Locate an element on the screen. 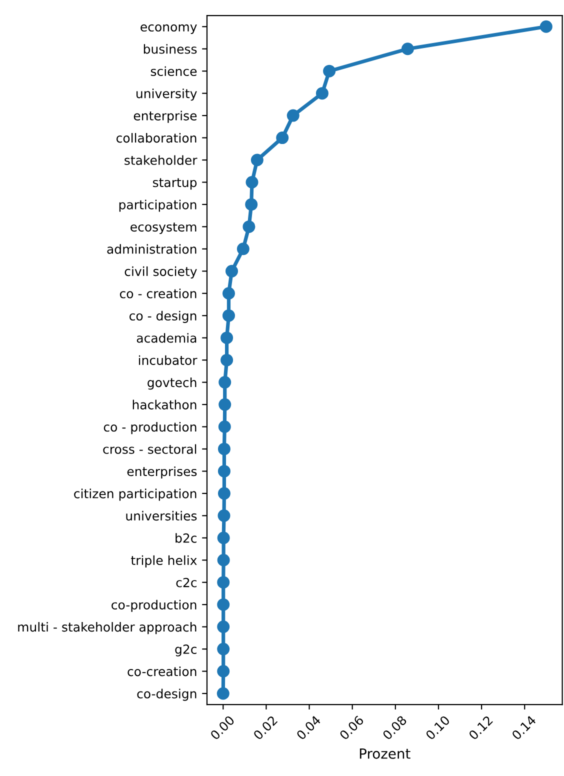 This screenshot has height=776, width=564. y-tick-label: universities is located at coordinates (161, 515).